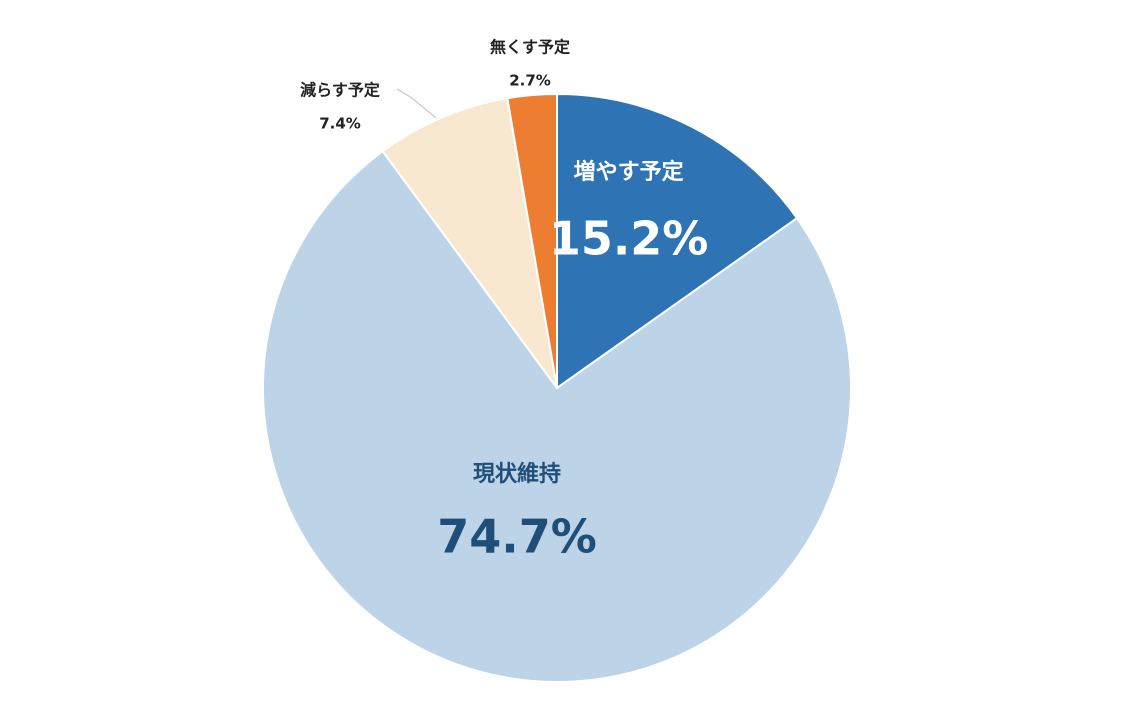 The width and height of the screenshot is (1134, 720). Describe the element at coordinates (340, 90) in the screenshot. I see `slice-category-label-3: 減らす予定` at that location.